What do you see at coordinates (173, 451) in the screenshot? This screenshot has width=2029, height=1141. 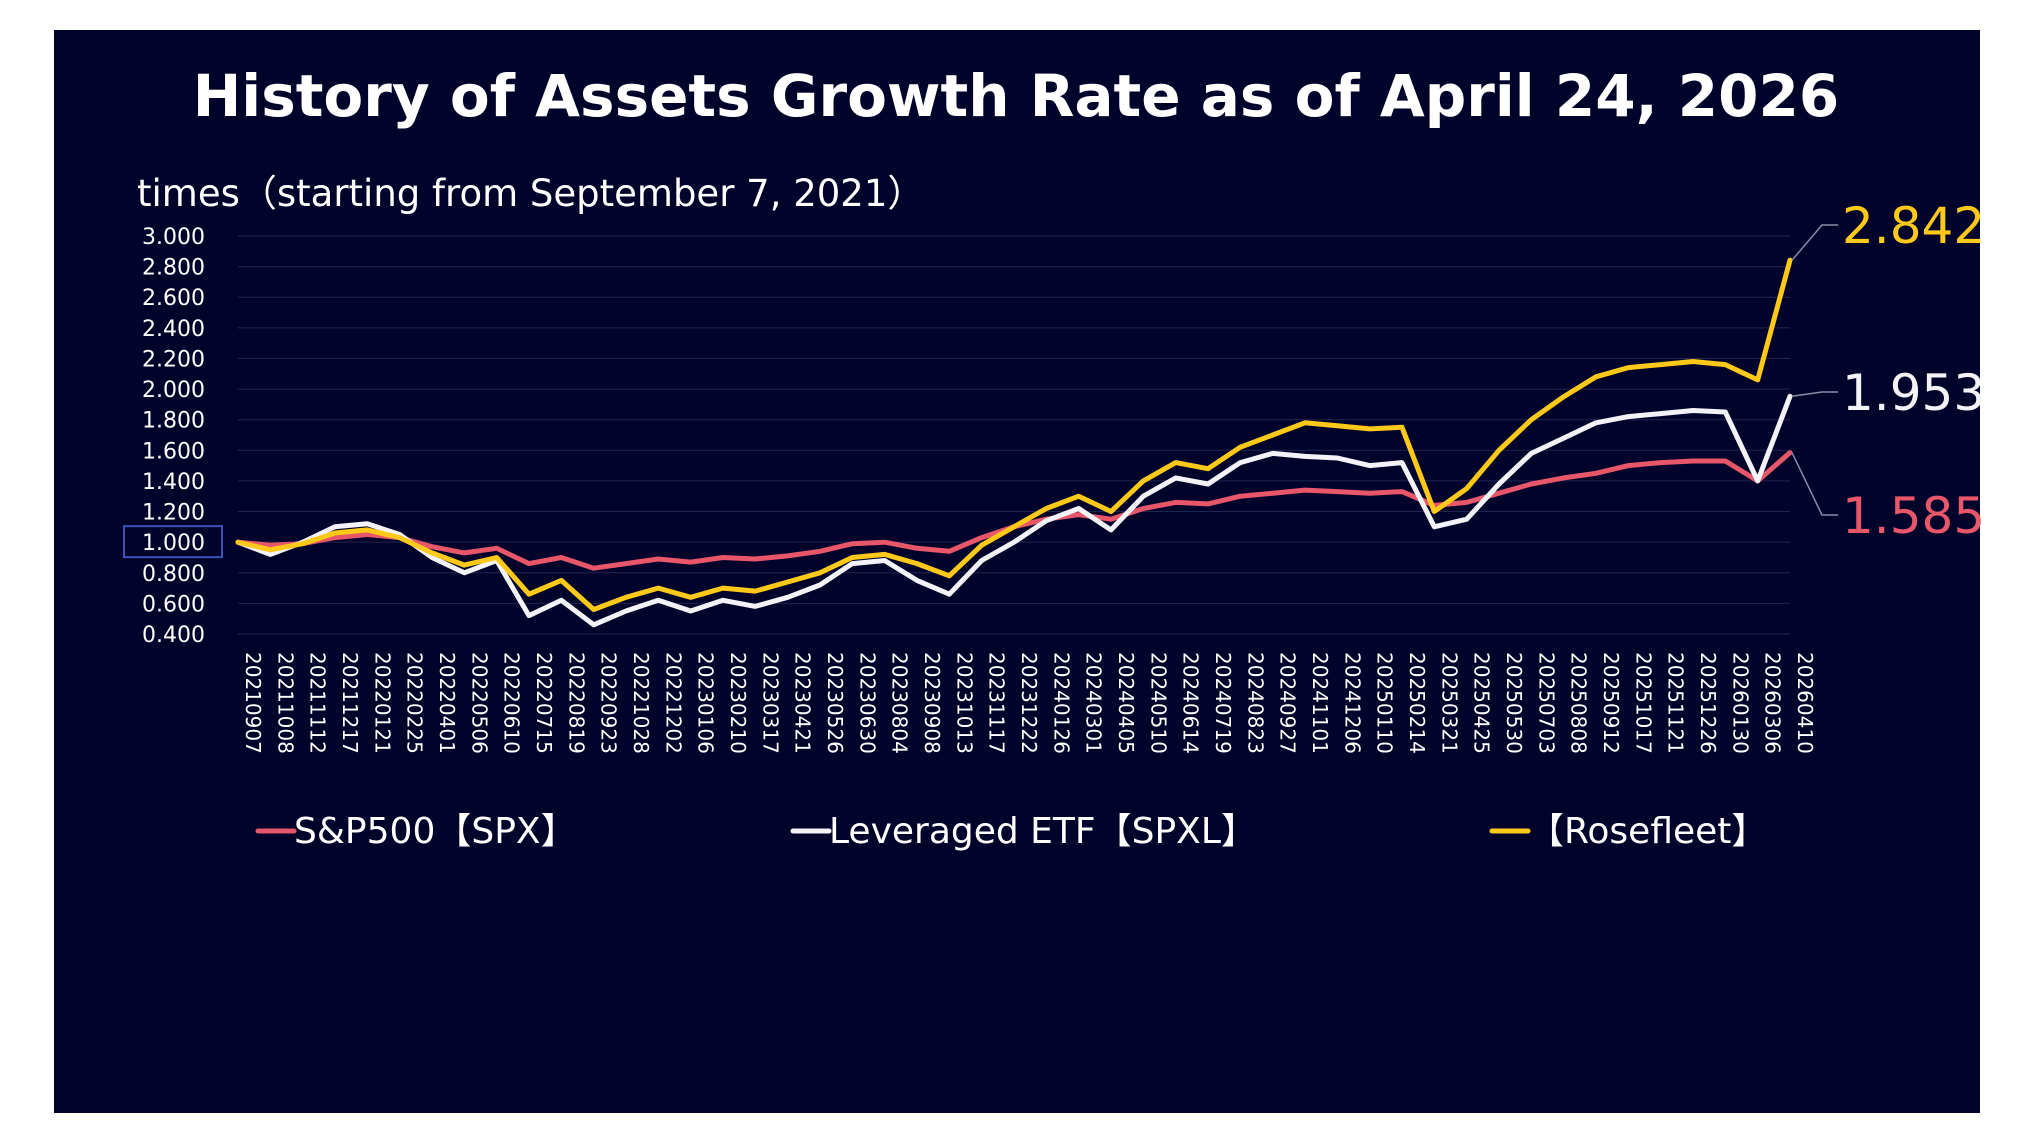 I see `y-tick-label: 1.600` at bounding box center [173, 451].